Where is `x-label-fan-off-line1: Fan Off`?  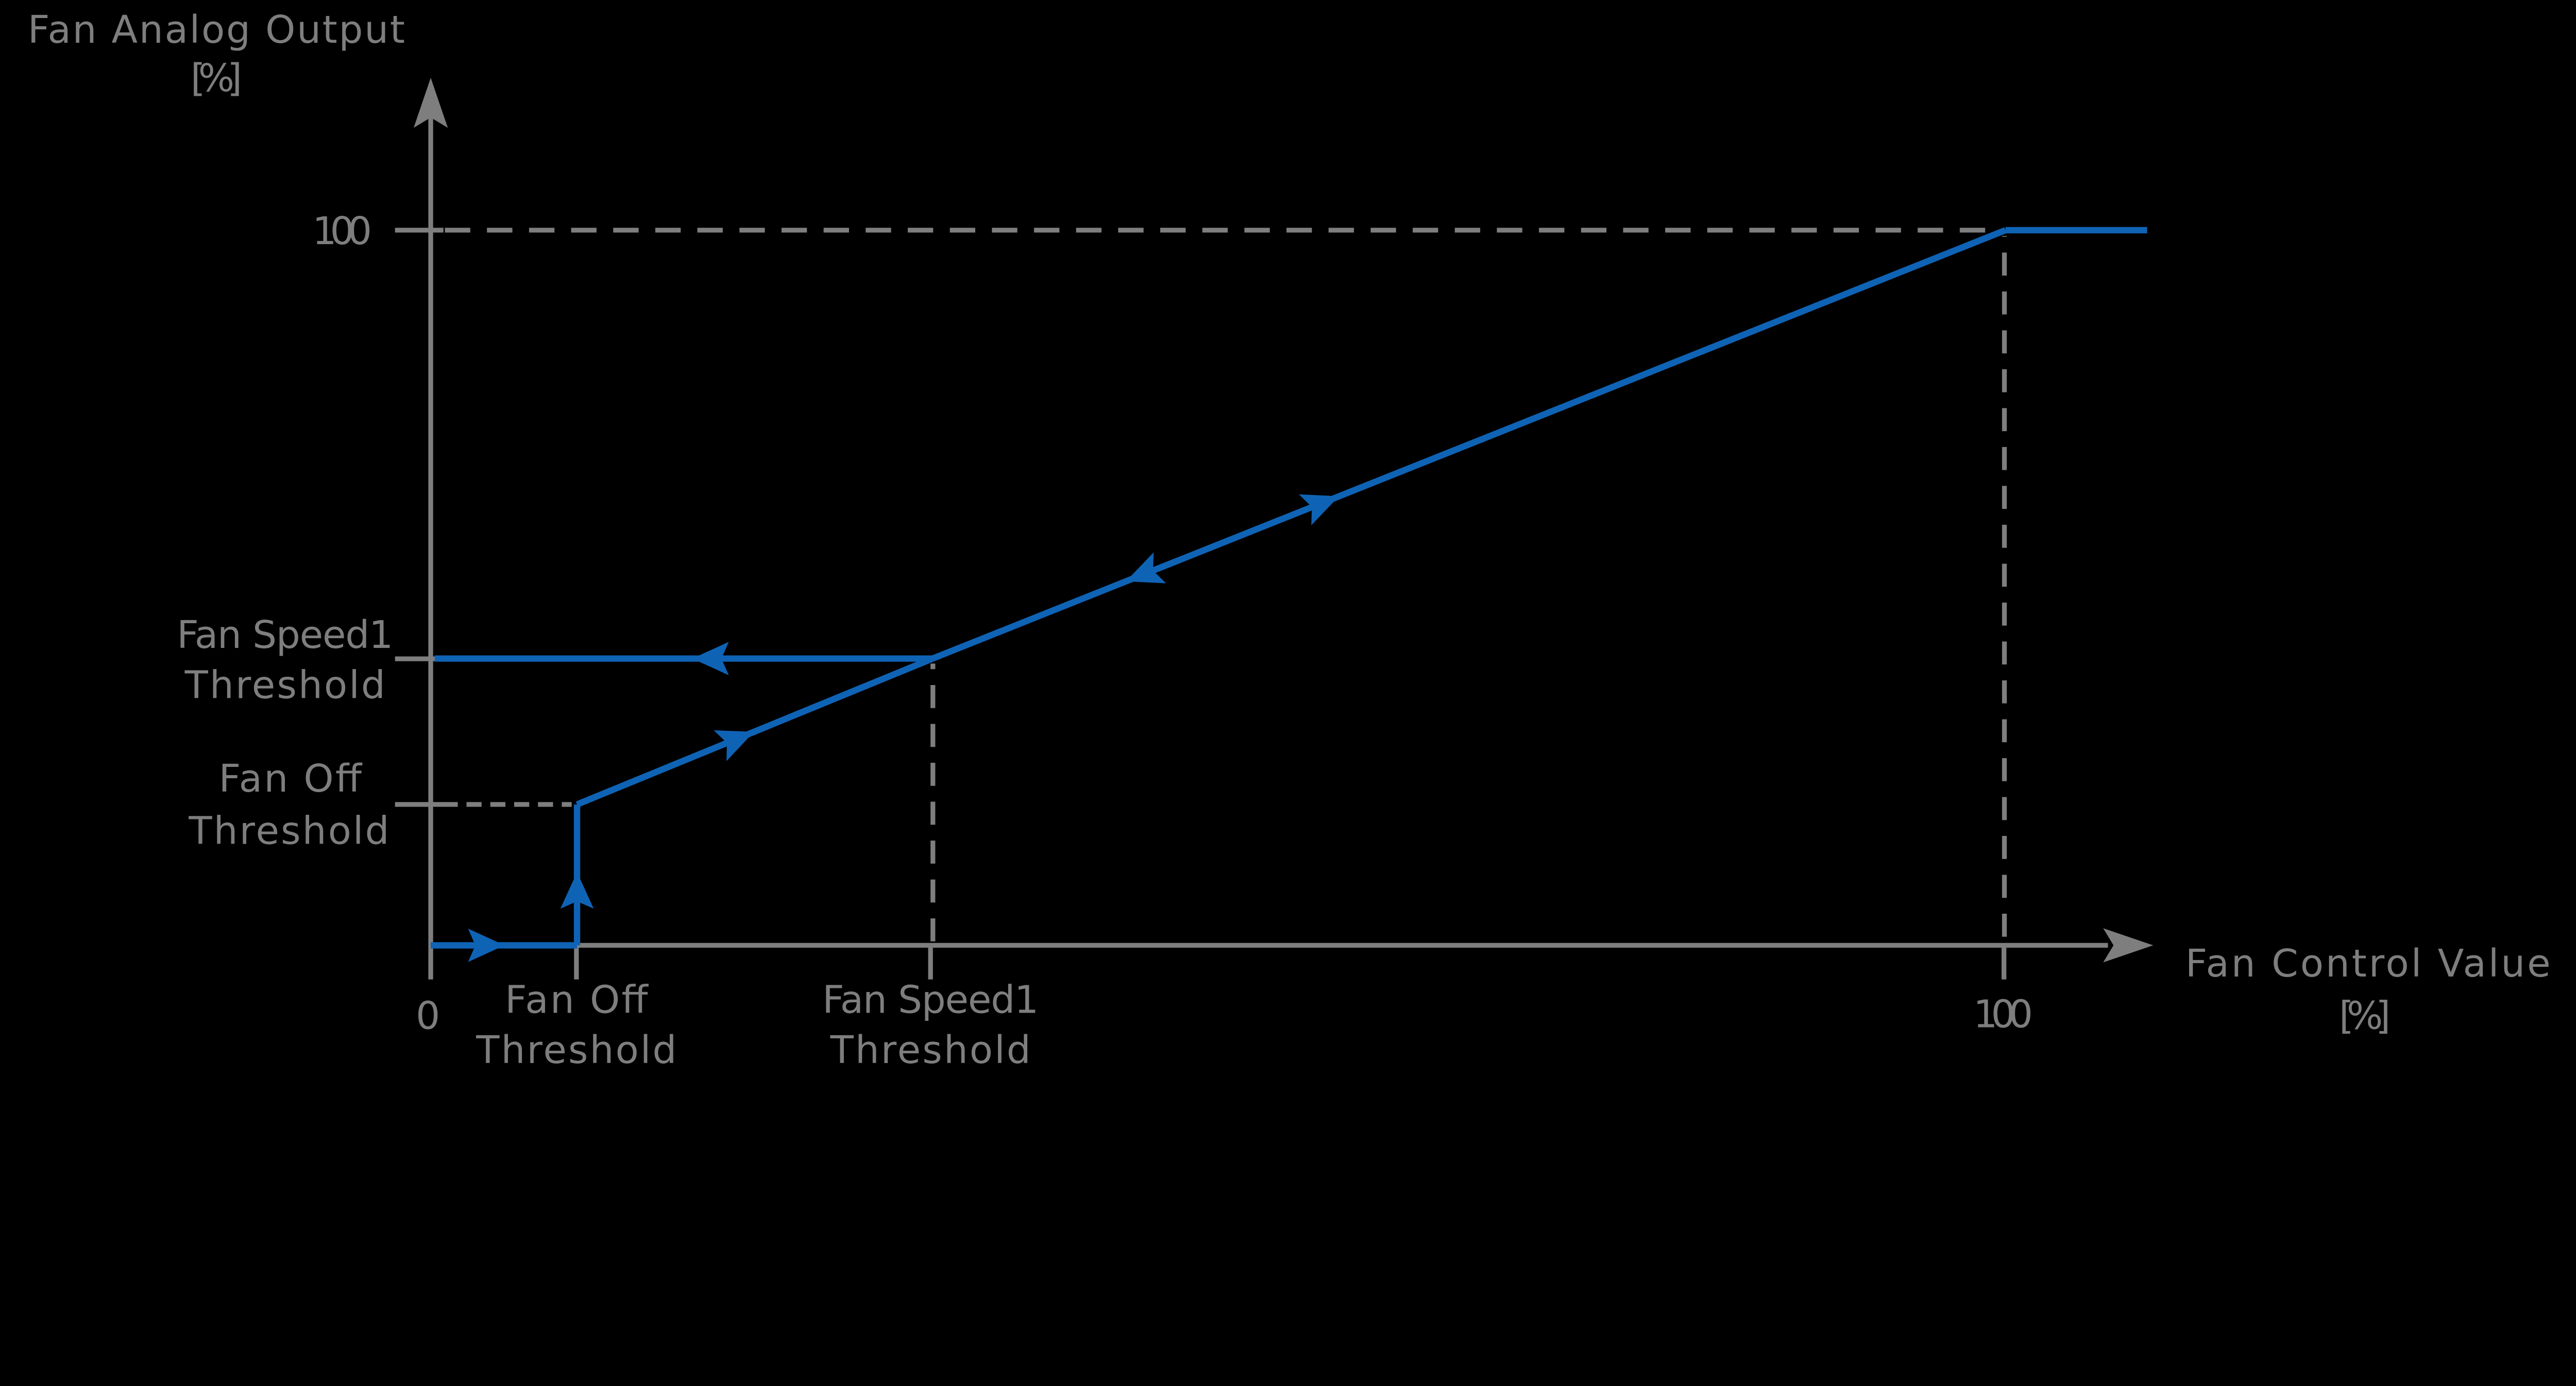
x-label-fan-off-line1: Fan Off is located at coordinates (577, 1000).